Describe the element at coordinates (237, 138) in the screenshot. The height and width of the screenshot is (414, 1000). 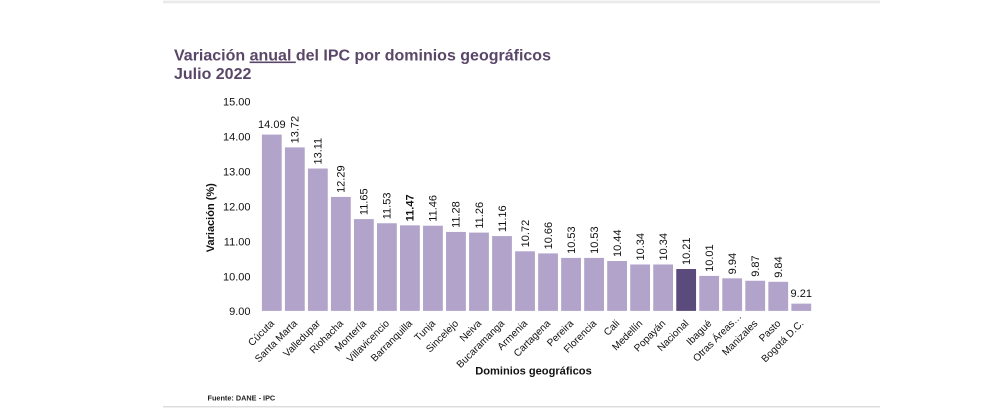
I see `svg-text: 14.00` at that location.